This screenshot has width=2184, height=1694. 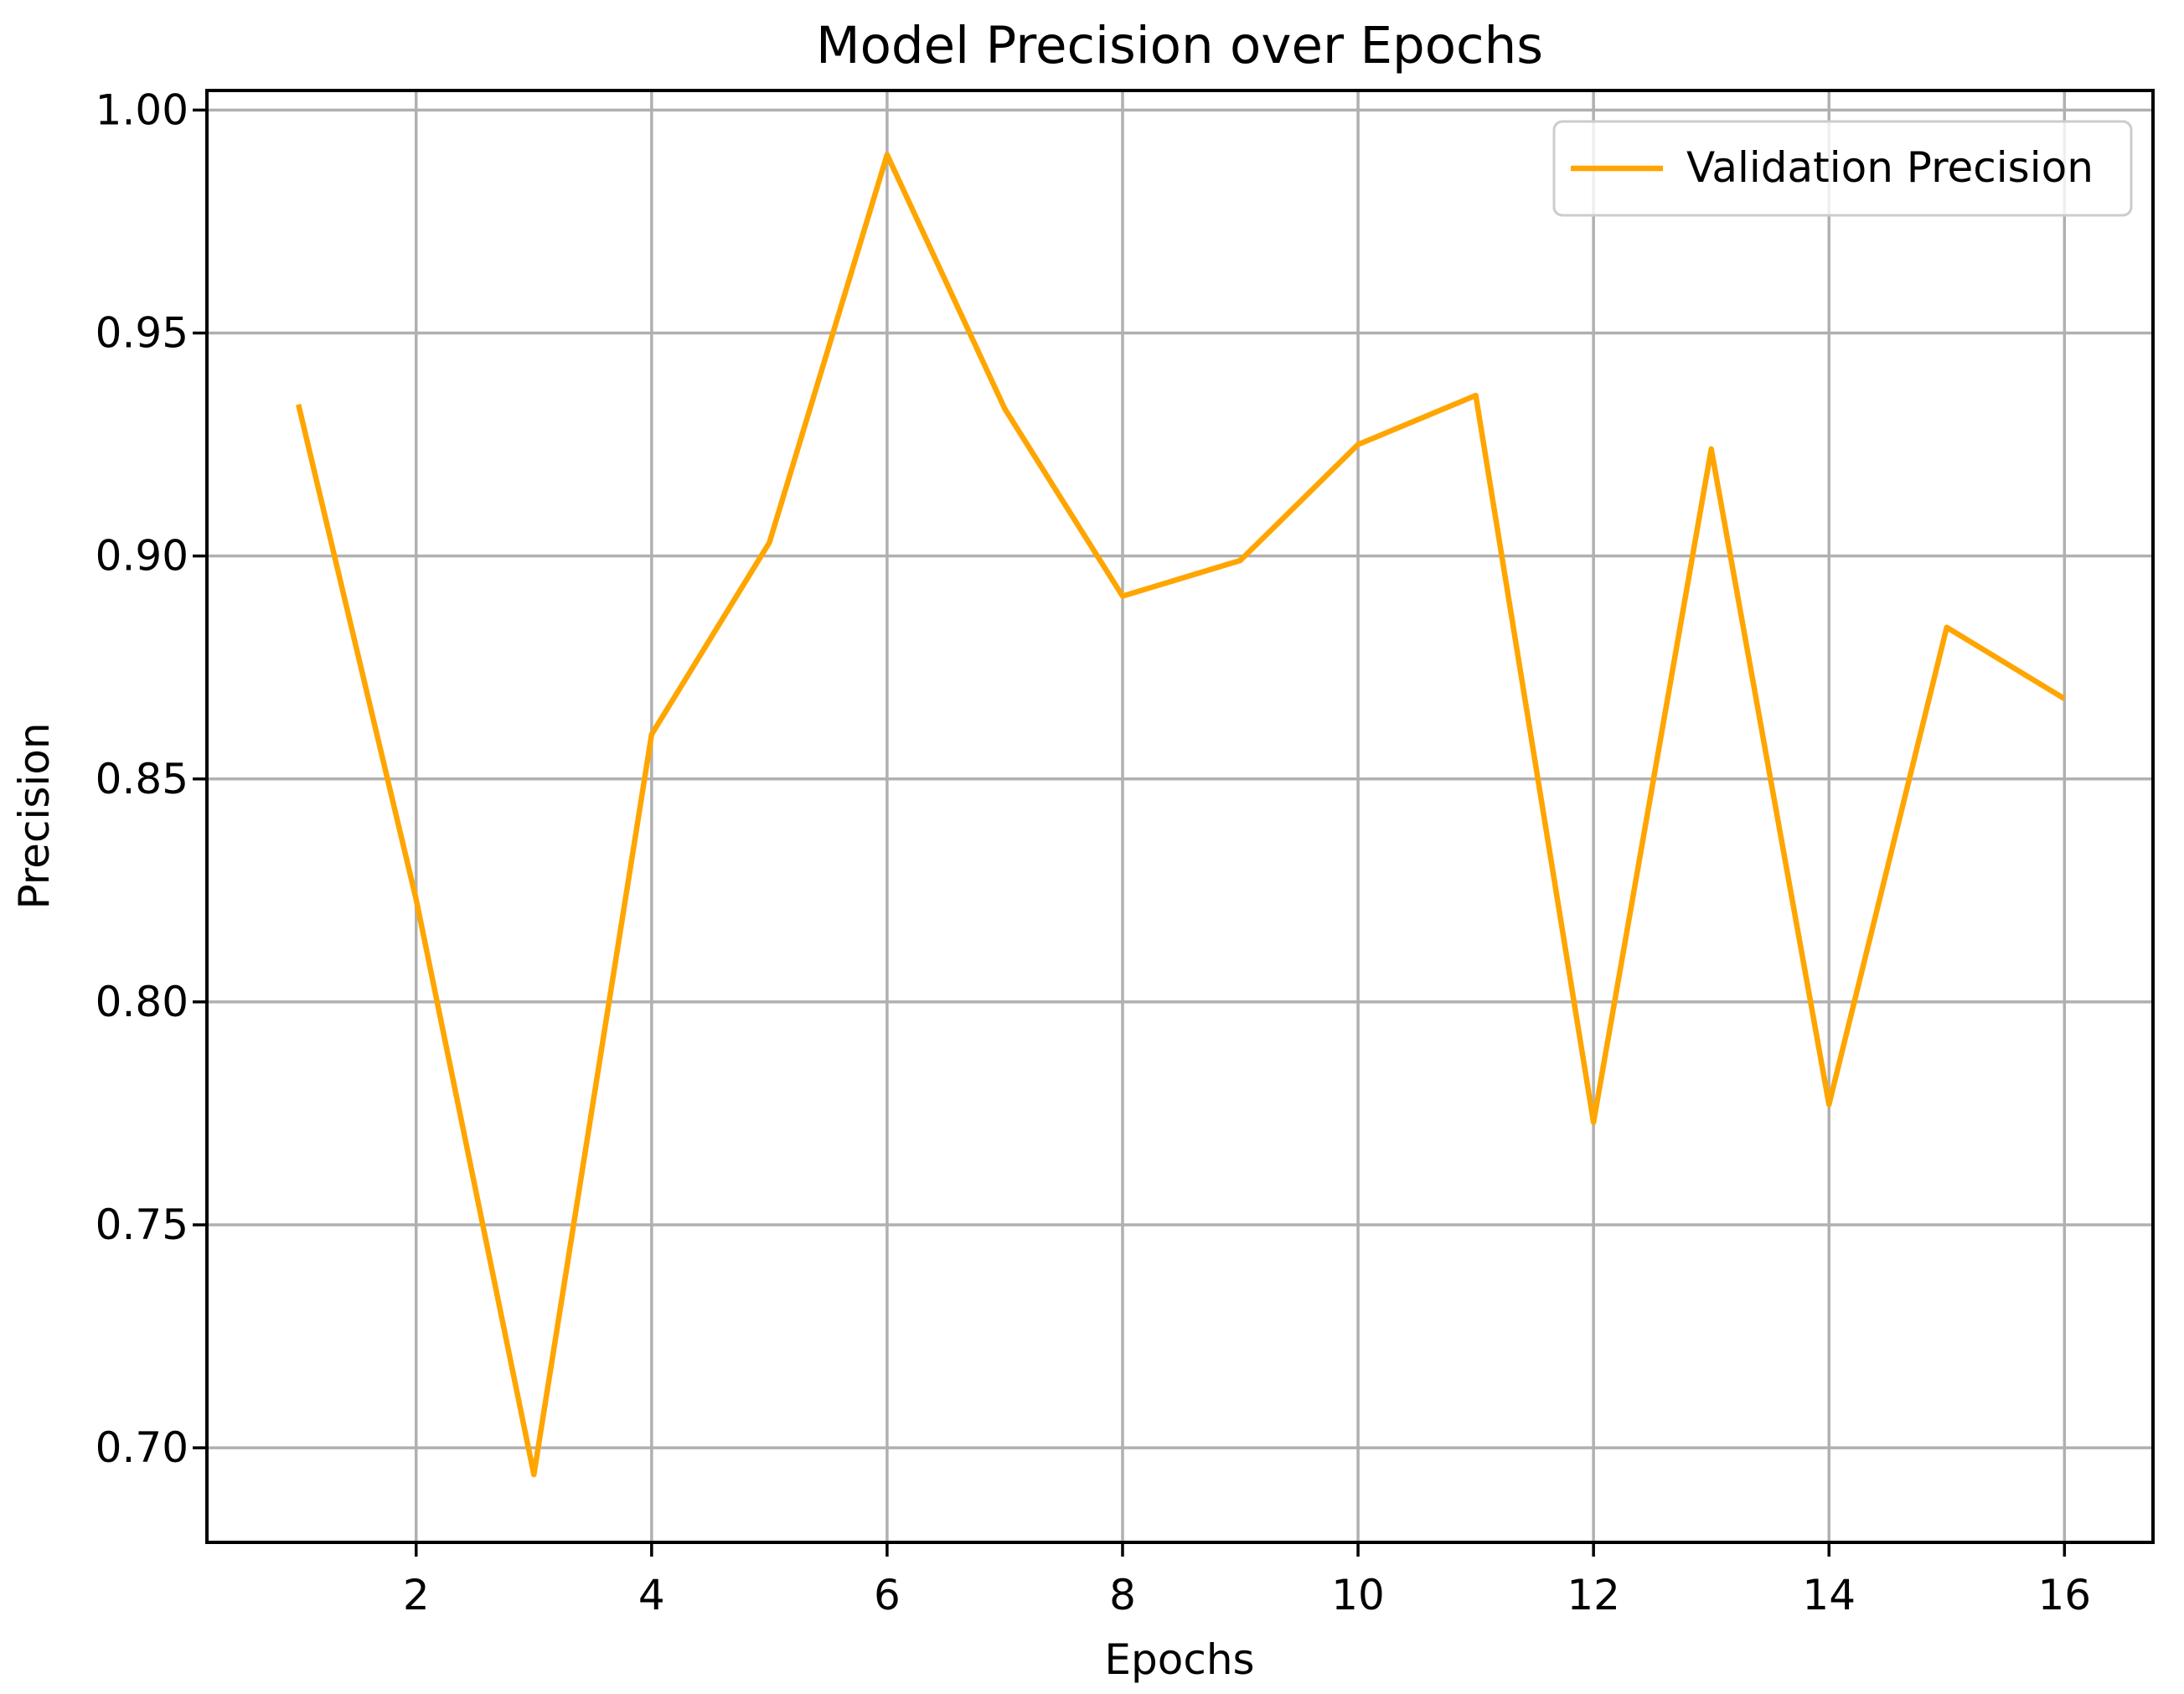 What do you see at coordinates (1890, 167) in the screenshot?
I see `legend-label: Validation Precision` at bounding box center [1890, 167].